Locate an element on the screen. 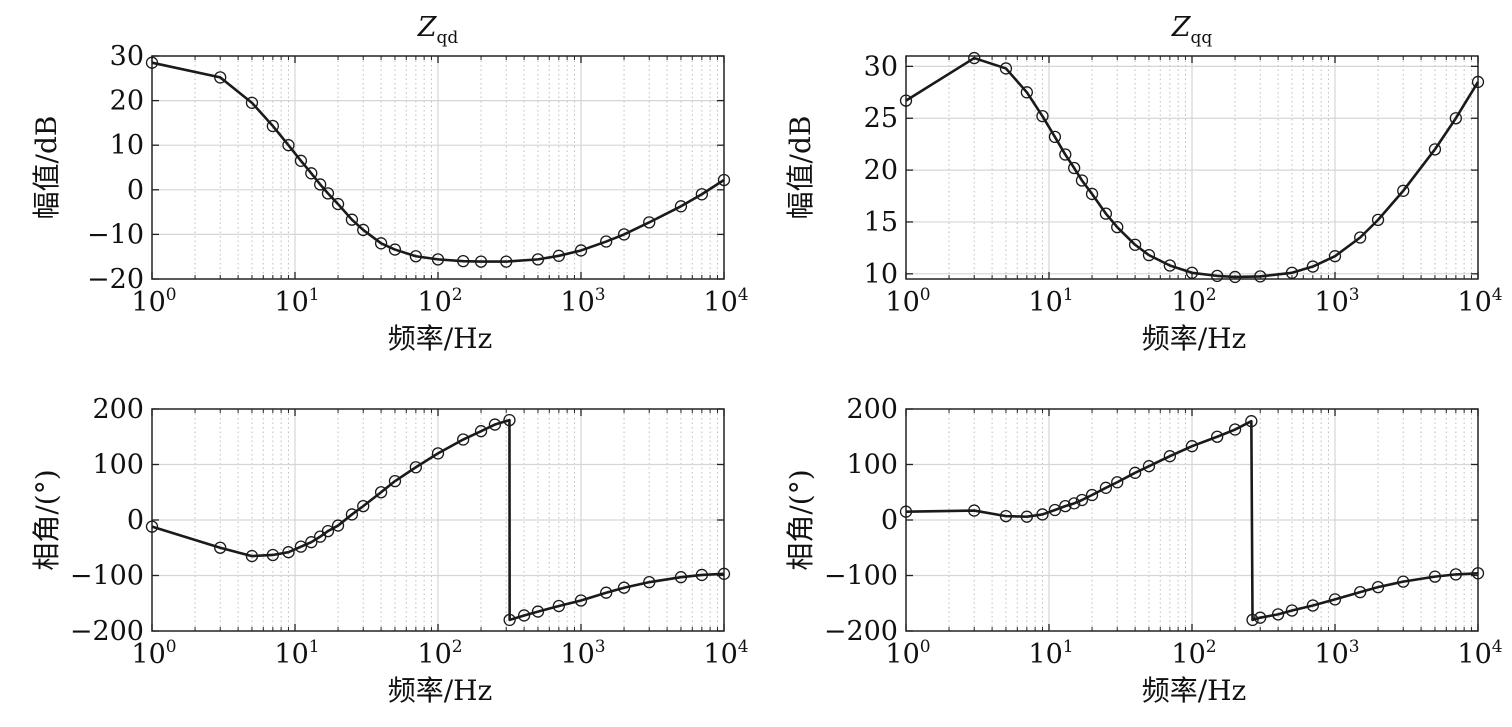  y-tick-label: −200 is located at coordinates (861, 631).